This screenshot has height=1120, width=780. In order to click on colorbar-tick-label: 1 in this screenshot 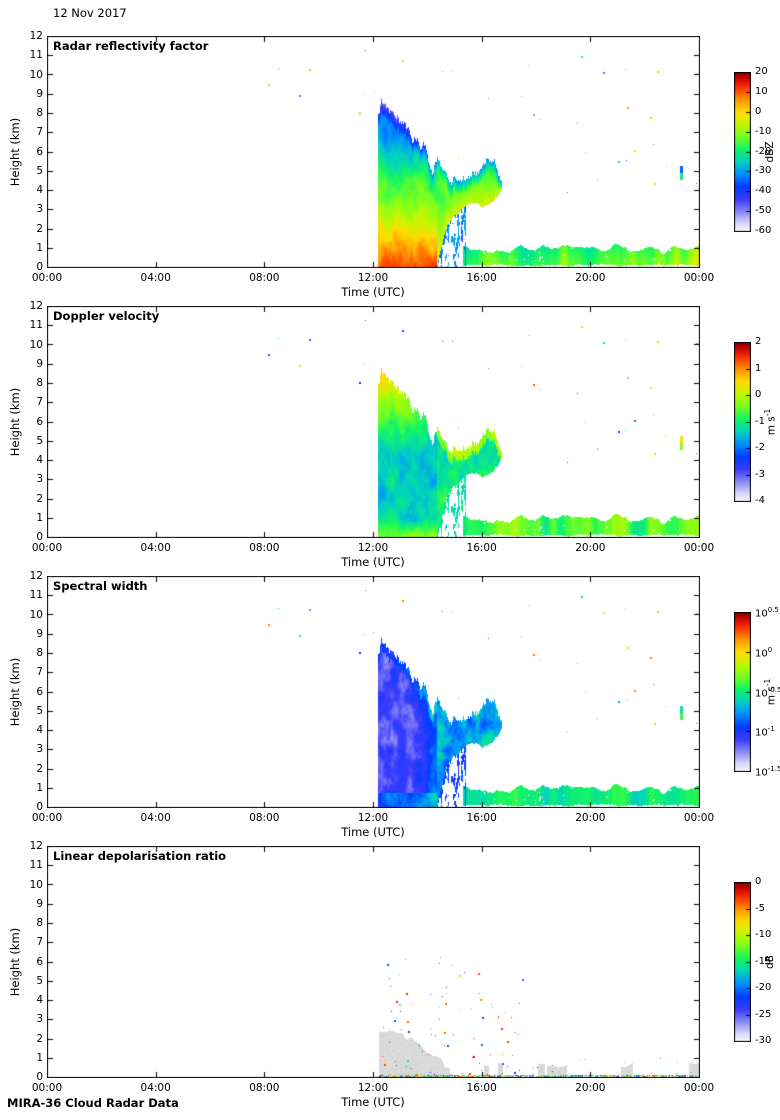, I will do `click(758, 368)`.